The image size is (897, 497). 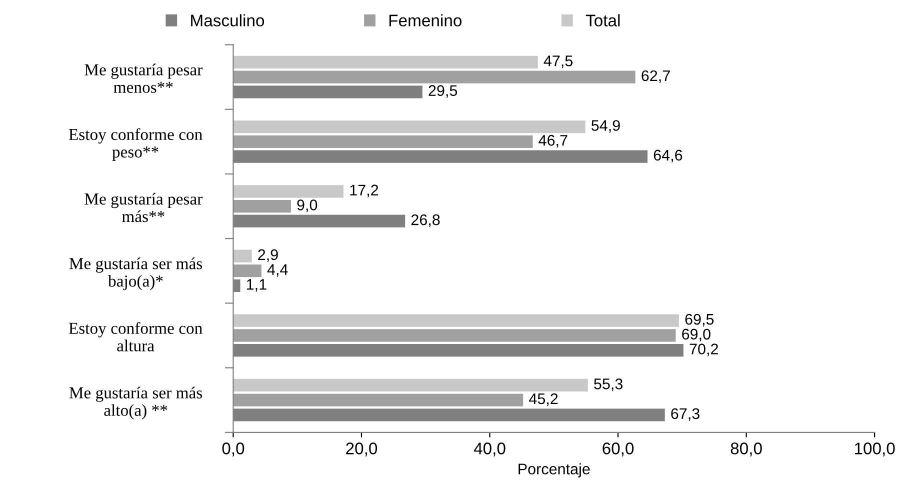 I want to click on data-label: 47,5, so click(x=558, y=62).